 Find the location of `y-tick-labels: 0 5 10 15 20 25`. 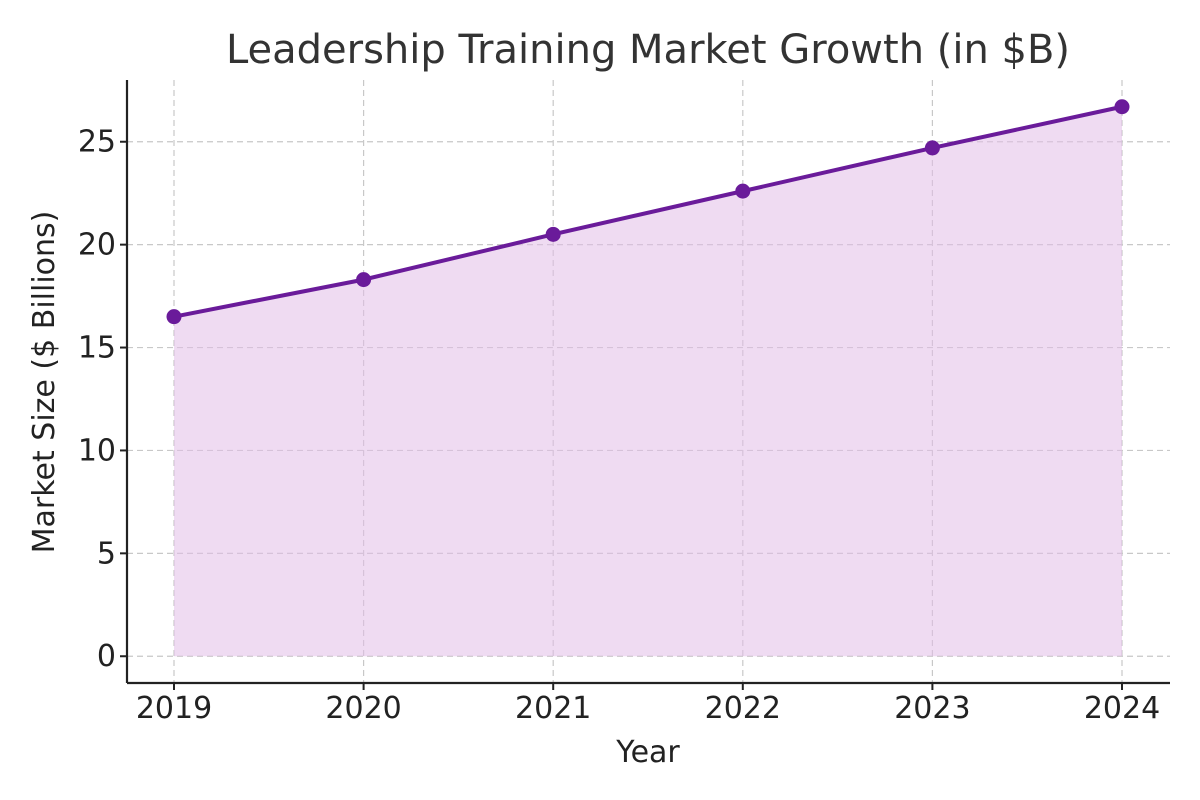

y-tick-labels: 0 5 10 15 20 25 is located at coordinates (97, 400).